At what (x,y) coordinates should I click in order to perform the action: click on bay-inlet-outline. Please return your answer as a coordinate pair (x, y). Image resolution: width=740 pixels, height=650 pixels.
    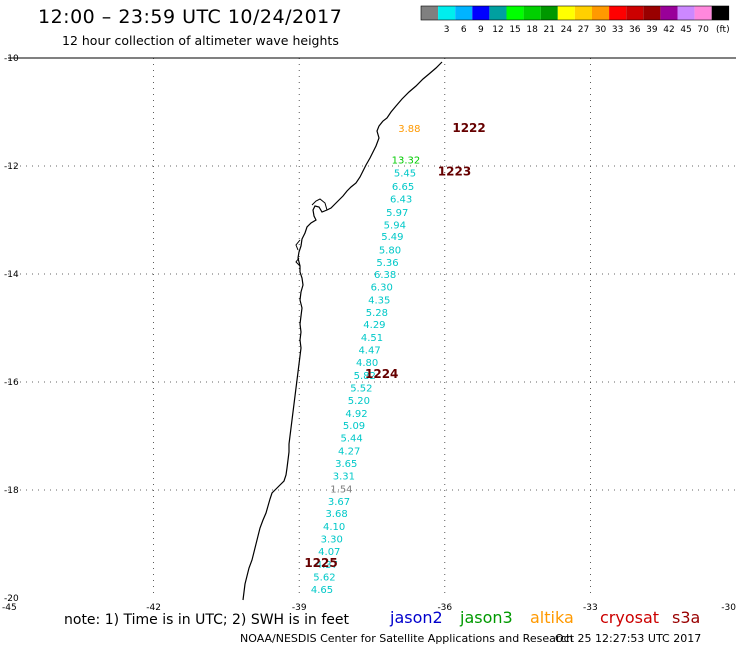
    Looking at the image, I should click on (311, 232).